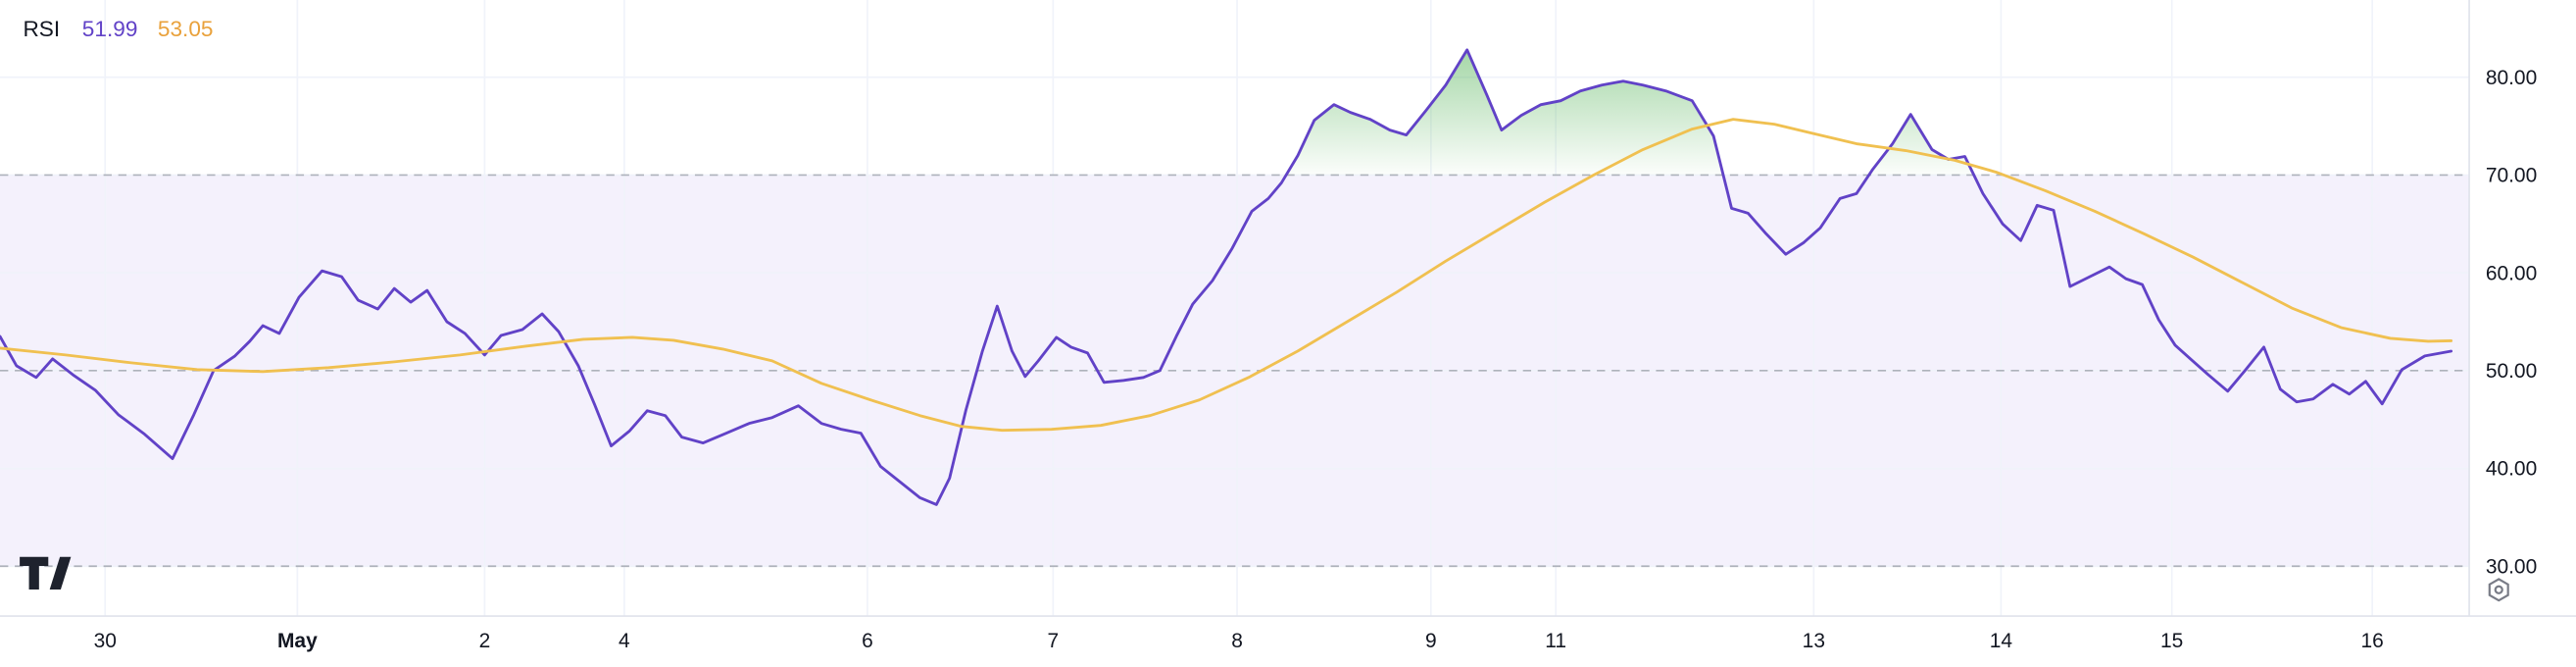  What do you see at coordinates (1237, 641) in the screenshot?
I see `time-axis-label: 8` at bounding box center [1237, 641].